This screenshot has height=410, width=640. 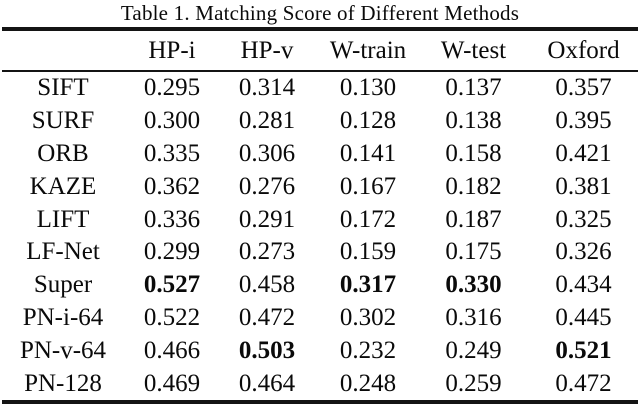 What do you see at coordinates (172, 285) in the screenshot?
I see `score-cell: 0.527` at bounding box center [172, 285].